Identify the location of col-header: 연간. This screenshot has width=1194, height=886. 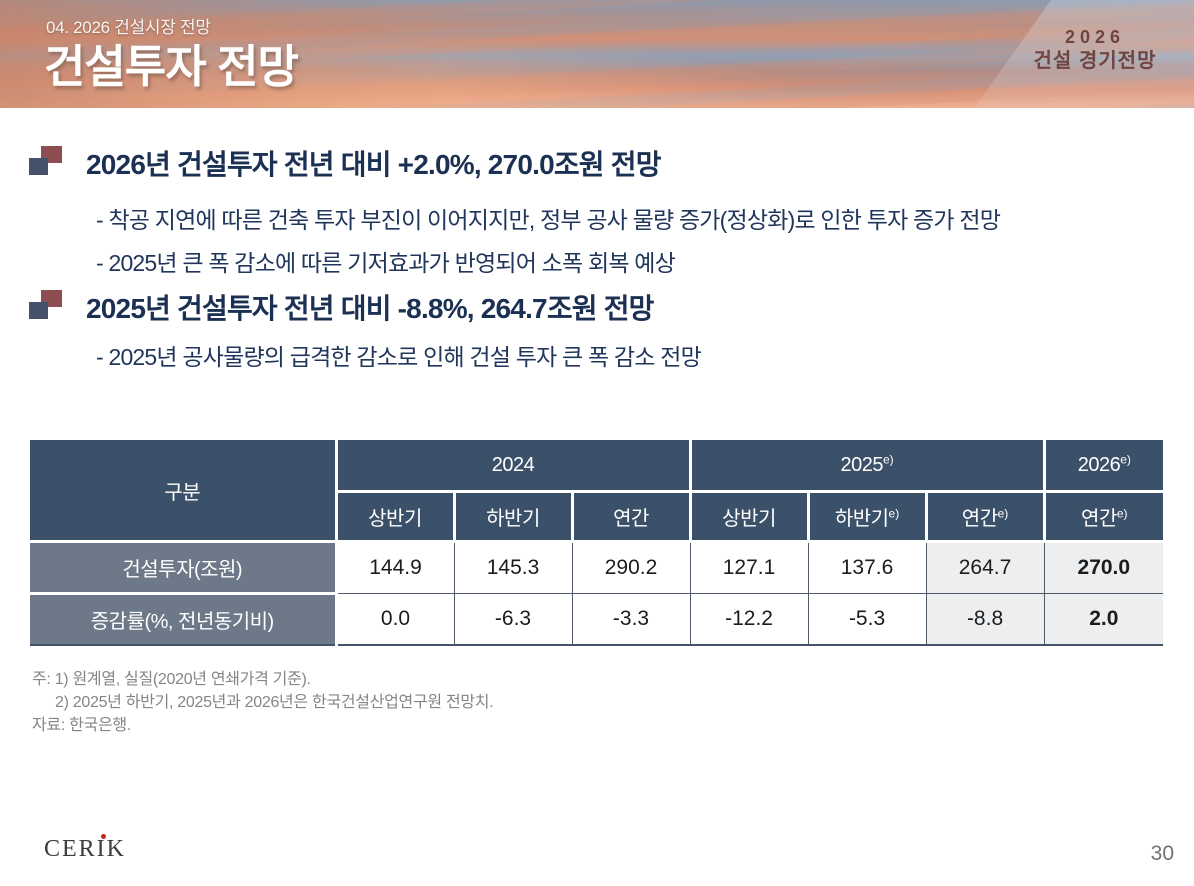
(631, 516).